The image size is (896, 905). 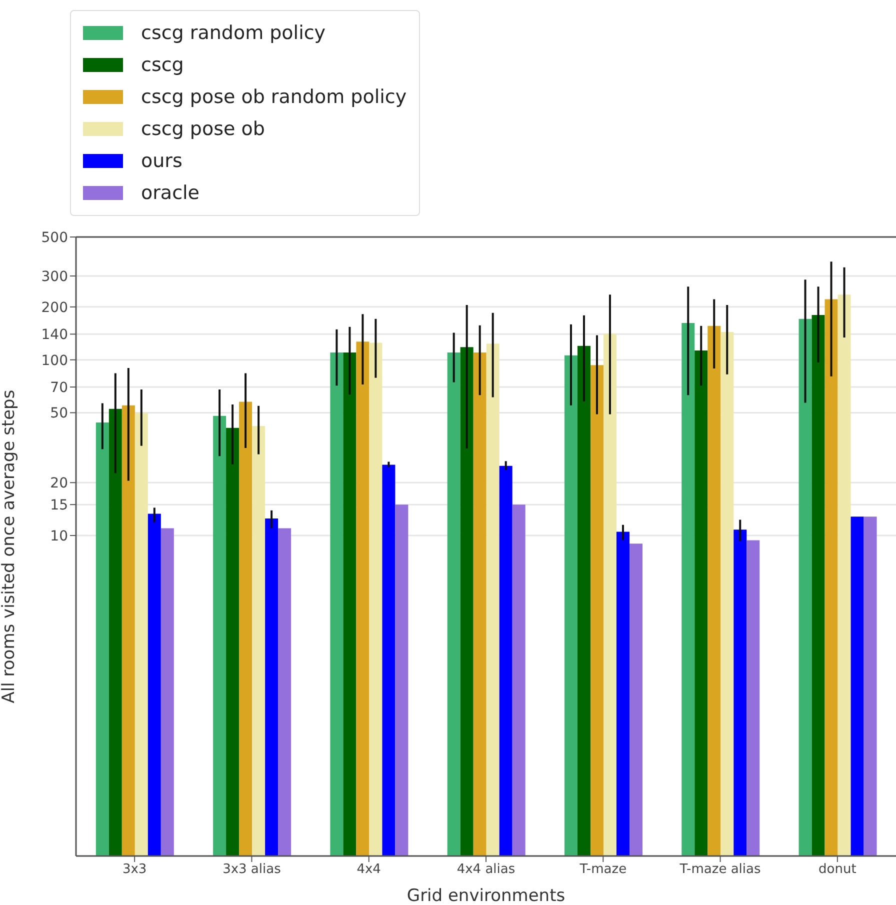 I want to click on y-tick-label: 500, so click(x=54, y=238).